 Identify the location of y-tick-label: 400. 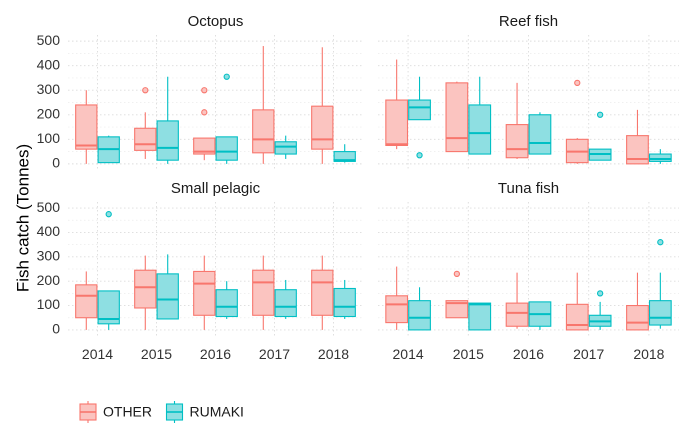
(49, 231).